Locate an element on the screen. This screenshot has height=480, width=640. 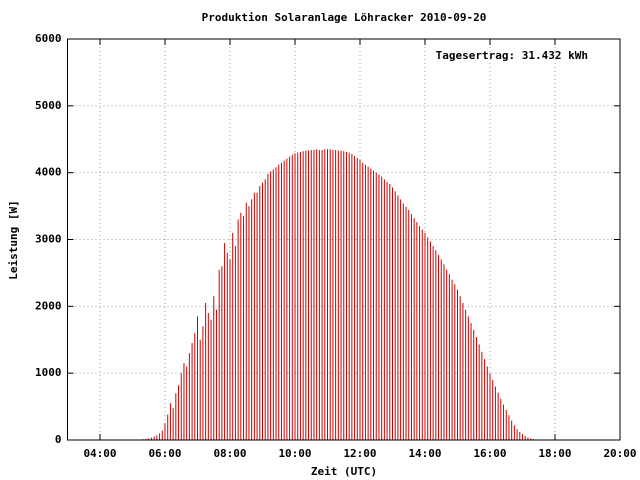
y-tick-label: 0 is located at coordinates (58, 439).